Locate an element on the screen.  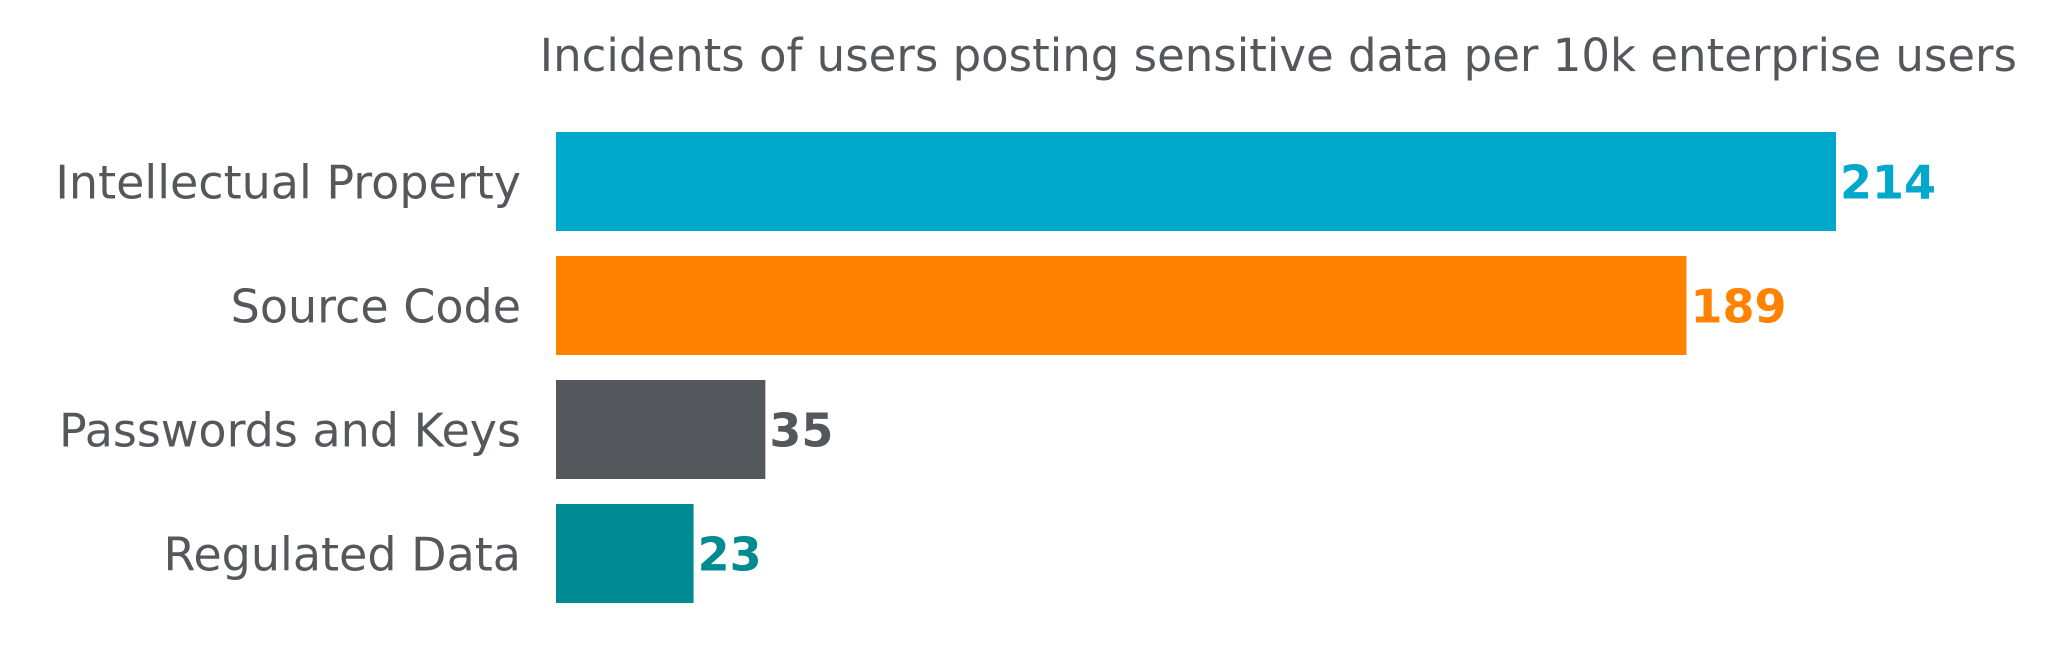
value-label-passwords-and-keys: 35 is located at coordinates (801, 431).